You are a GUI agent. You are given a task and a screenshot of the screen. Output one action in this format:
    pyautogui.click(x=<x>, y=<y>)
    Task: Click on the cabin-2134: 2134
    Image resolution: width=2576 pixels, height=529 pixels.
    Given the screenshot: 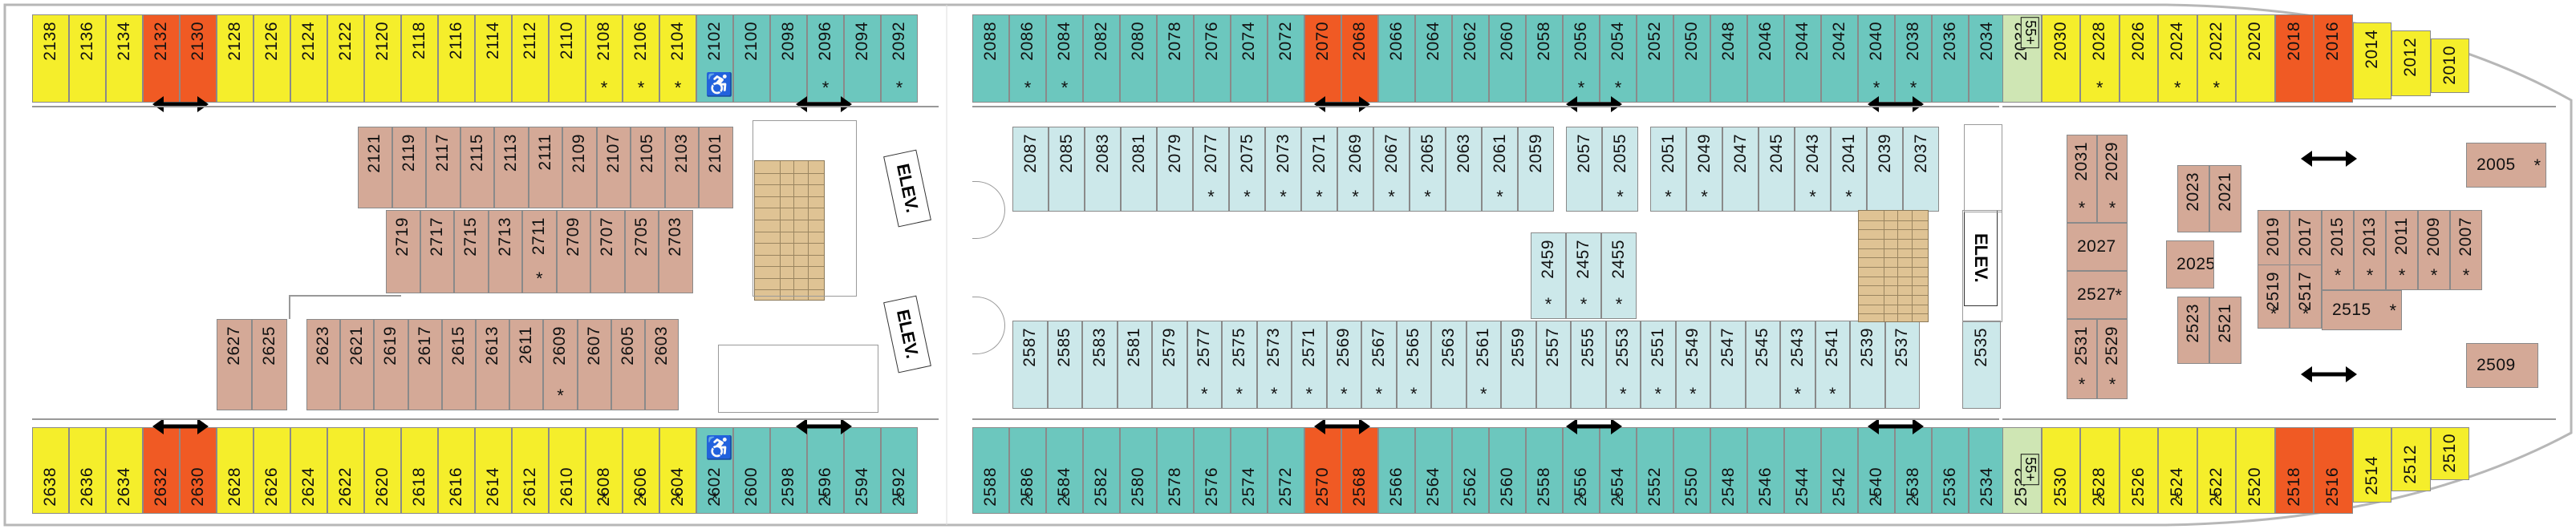 What is the action you would take?
    pyautogui.click(x=124, y=58)
    